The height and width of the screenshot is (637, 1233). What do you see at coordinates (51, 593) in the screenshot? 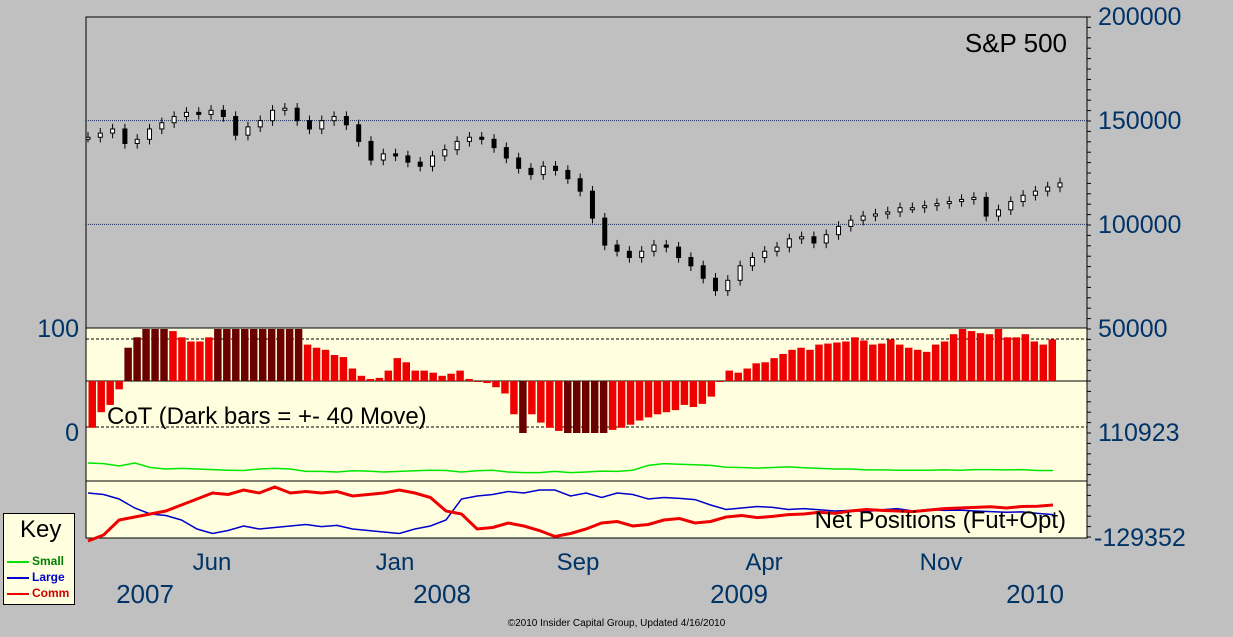
I see `legend-label-comm: Comm` at bounding box center [51, 593].